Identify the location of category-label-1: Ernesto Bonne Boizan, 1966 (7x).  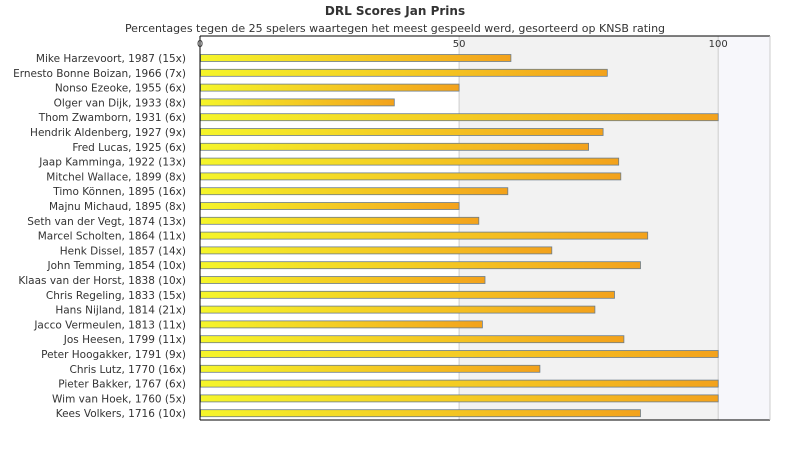
(99, 74).